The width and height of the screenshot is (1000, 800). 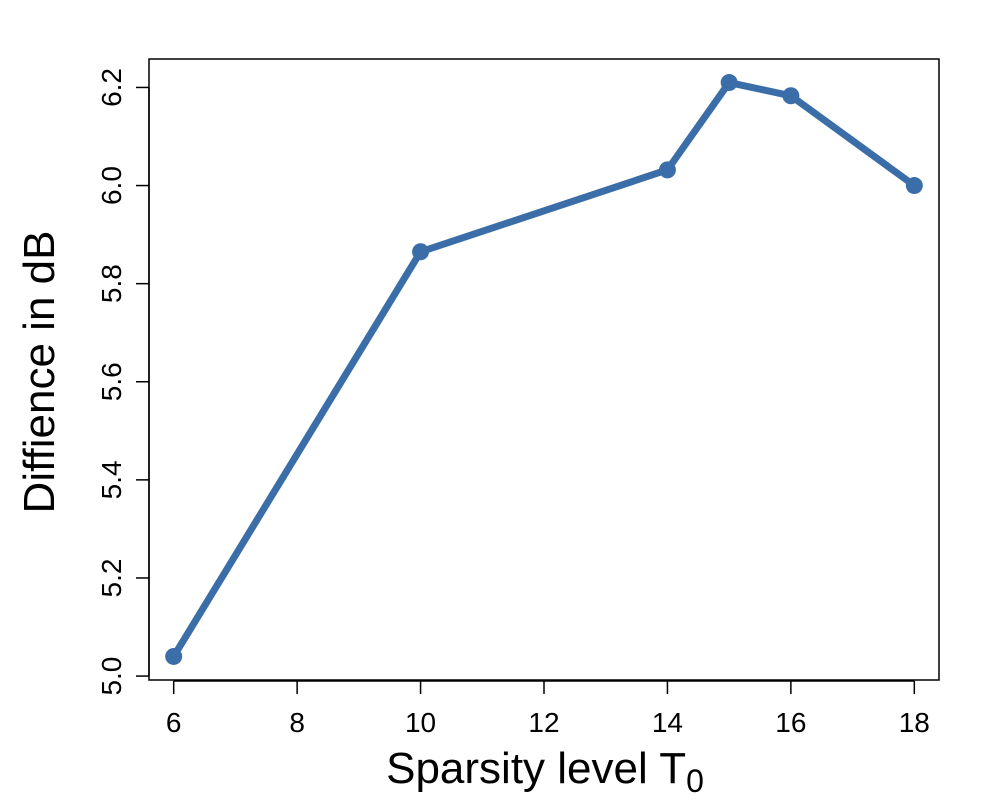 What do you see at coordinates (695, 781) in the screenshot?
I see `x-axis-title-subscript: 0` at bounding box center [695, 781].